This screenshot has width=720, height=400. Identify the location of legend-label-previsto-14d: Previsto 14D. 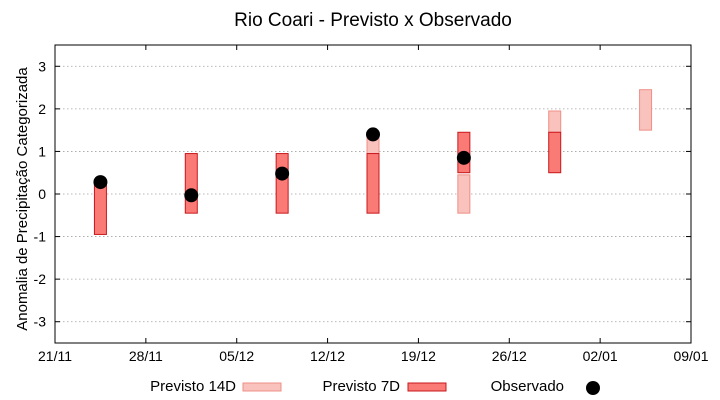
(193, 386).